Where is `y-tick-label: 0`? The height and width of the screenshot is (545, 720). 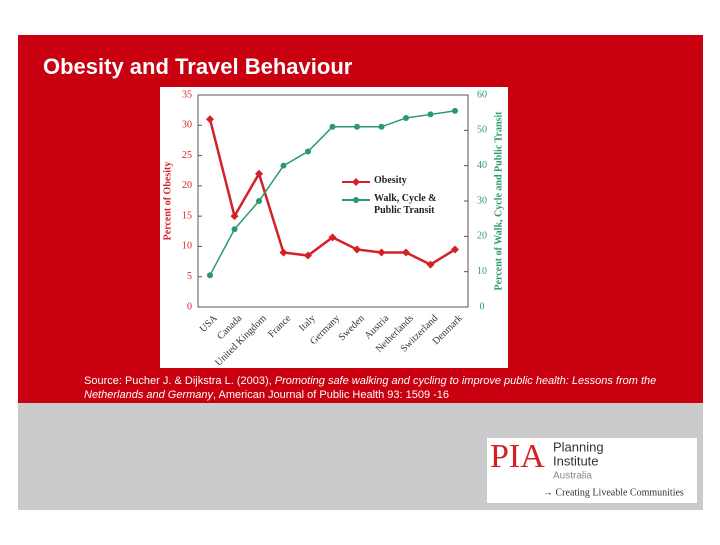
y-tick-label: 0 is located at coordinates (189, 306).